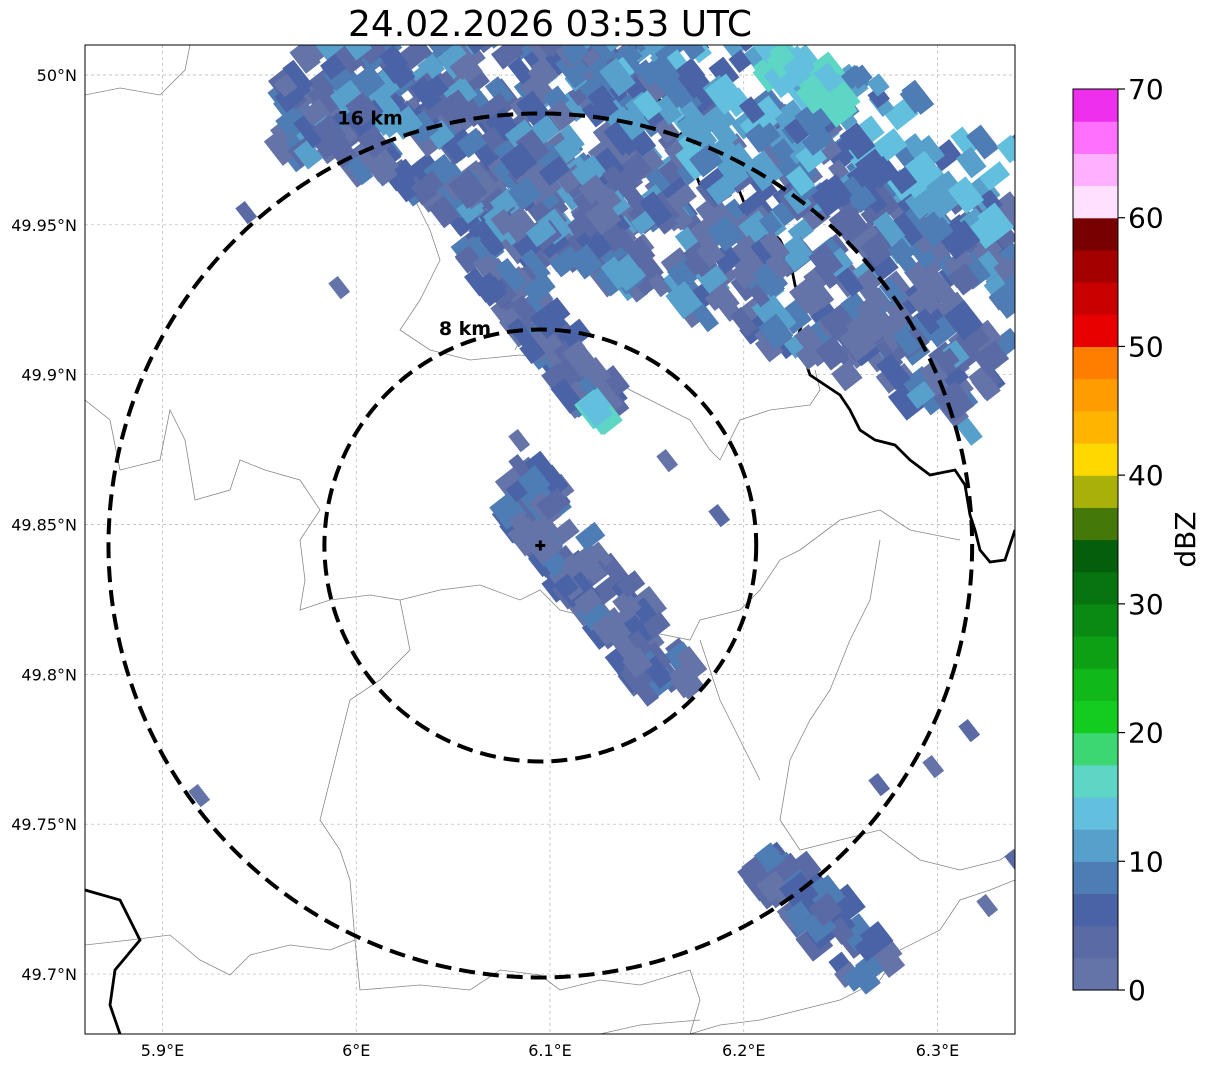 The image size is (1207, 1069). Describe the element at coordinates (1146, 733) in the screenshot. I see `colorbar-tick-label: 20` at that location.